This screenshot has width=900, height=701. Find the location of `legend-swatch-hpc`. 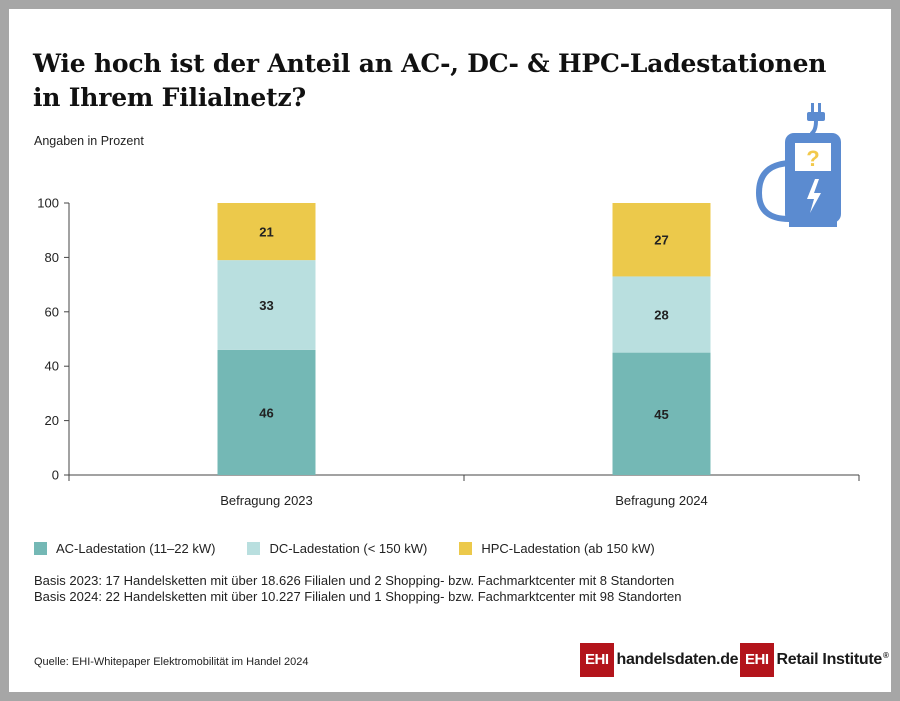

legend-swatch-hpc is located at coordinates (466, 548).